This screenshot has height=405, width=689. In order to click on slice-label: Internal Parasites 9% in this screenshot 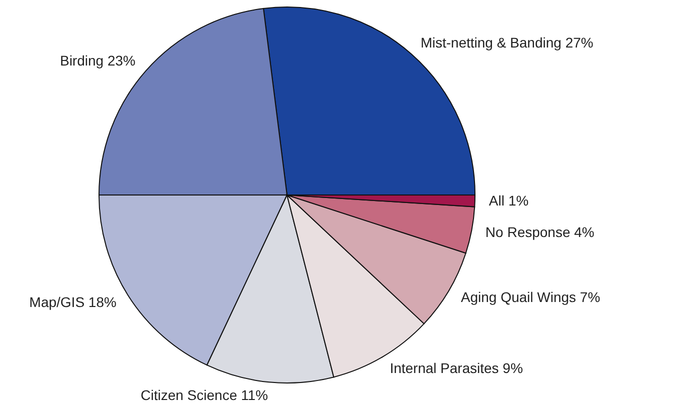, I will do `click(456, 368)`.